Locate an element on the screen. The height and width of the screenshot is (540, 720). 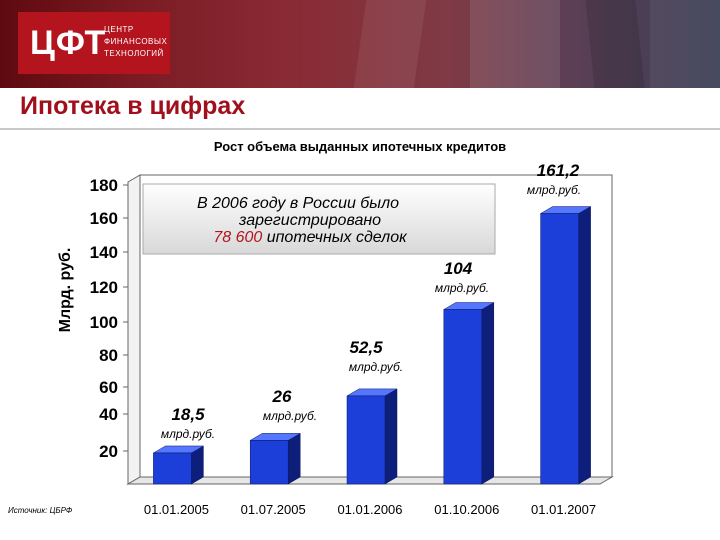
annotation-line: 78 600 ипотечных сделок is located at coordinates (310, 237).